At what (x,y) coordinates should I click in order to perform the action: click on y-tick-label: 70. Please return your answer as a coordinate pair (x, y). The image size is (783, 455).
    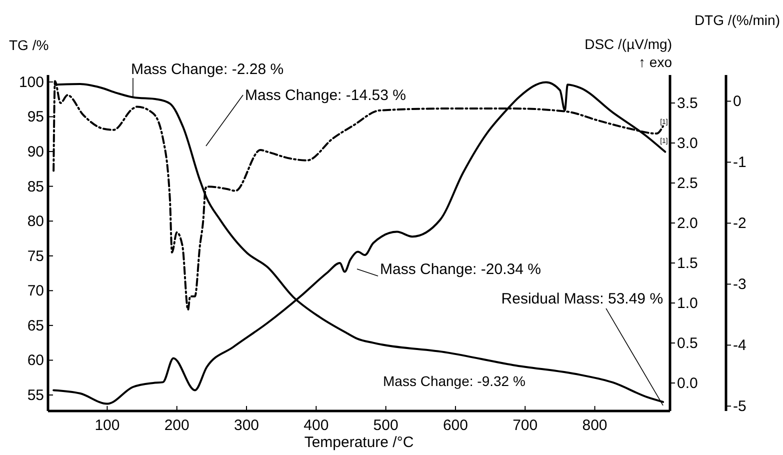
    Looking at the image, I should click on (35, 291).